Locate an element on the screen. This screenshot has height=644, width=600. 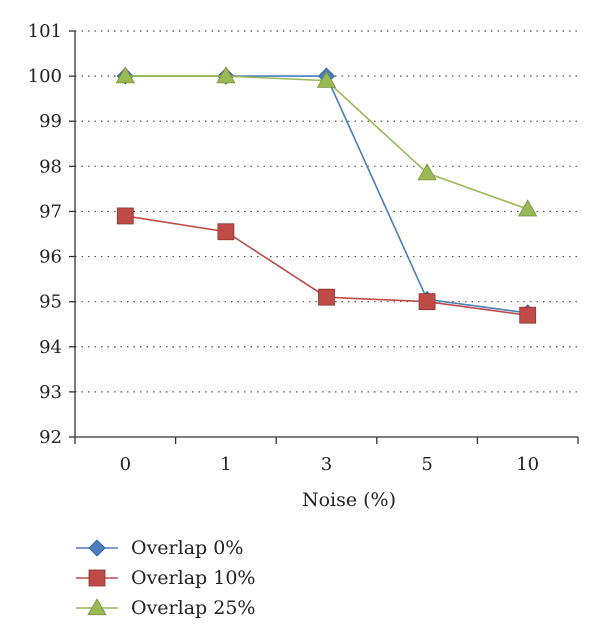
y-tick-labels: 92 93 94 95 96 97 98 99 100 101 is located at coordinates (45, 234).